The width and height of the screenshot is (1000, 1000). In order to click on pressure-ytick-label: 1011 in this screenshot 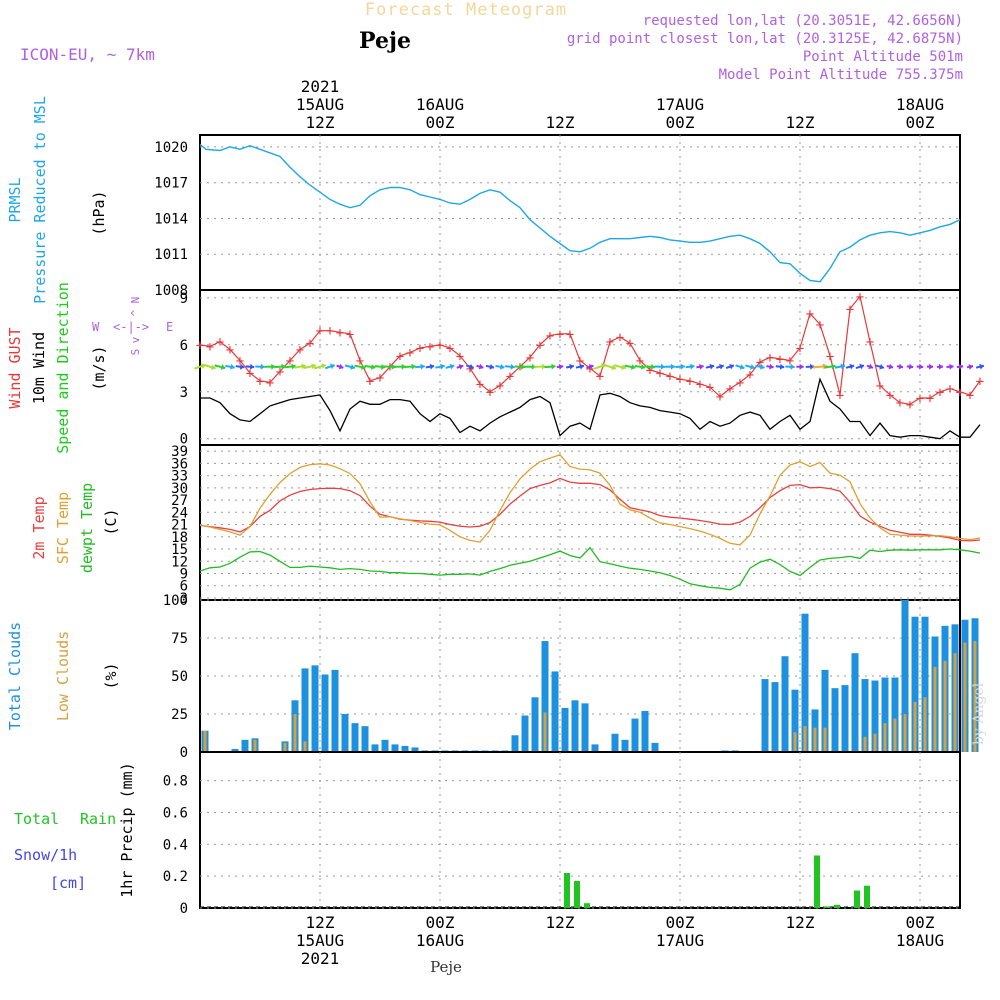, I will do `click(171, 255)`.